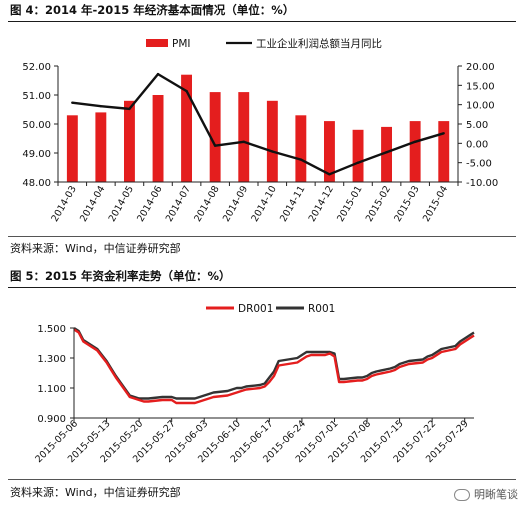  I want to click on y-right-tick-label--5.00: -5.00, so click(479, 164).